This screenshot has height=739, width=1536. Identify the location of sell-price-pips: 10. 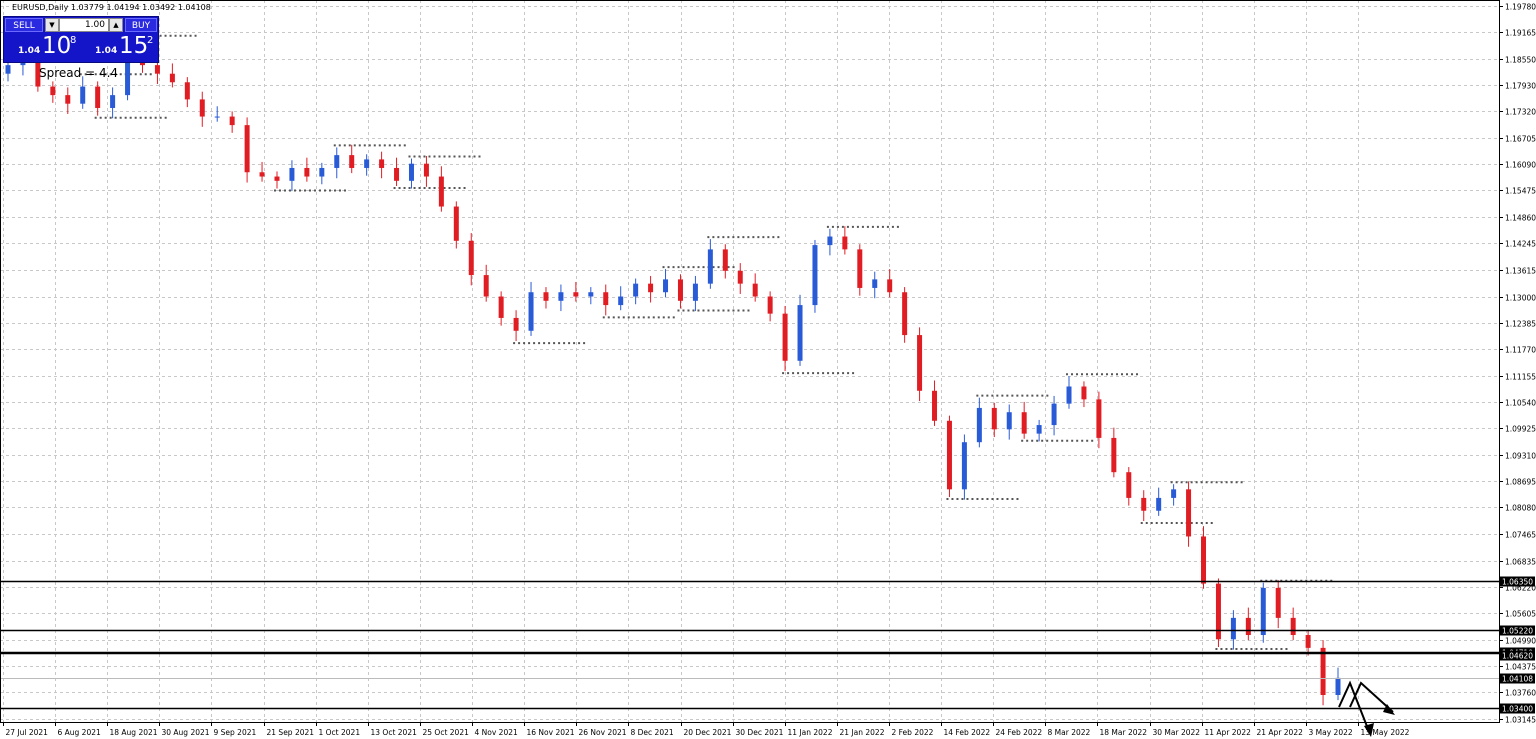
(57, 46).